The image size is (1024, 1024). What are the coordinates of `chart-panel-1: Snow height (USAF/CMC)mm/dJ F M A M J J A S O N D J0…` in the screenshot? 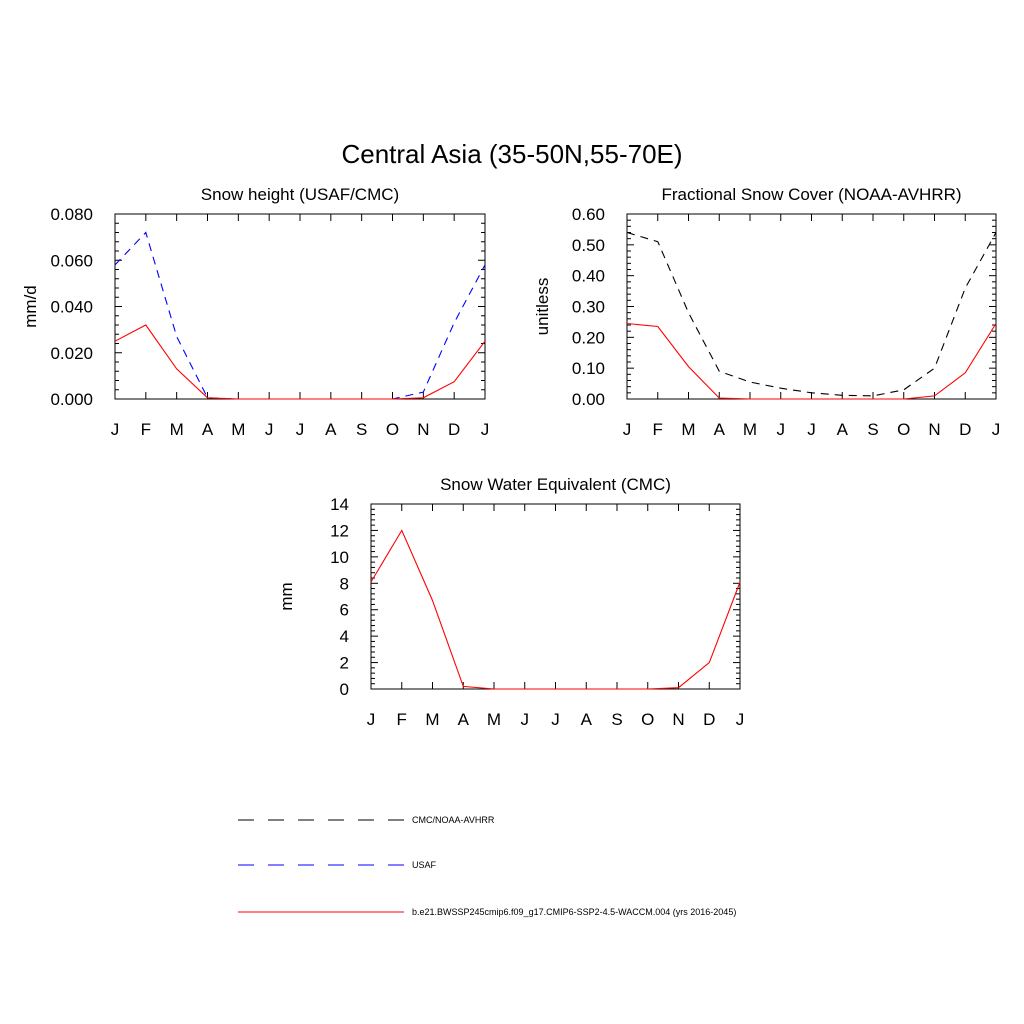 It's located at (255, 312).